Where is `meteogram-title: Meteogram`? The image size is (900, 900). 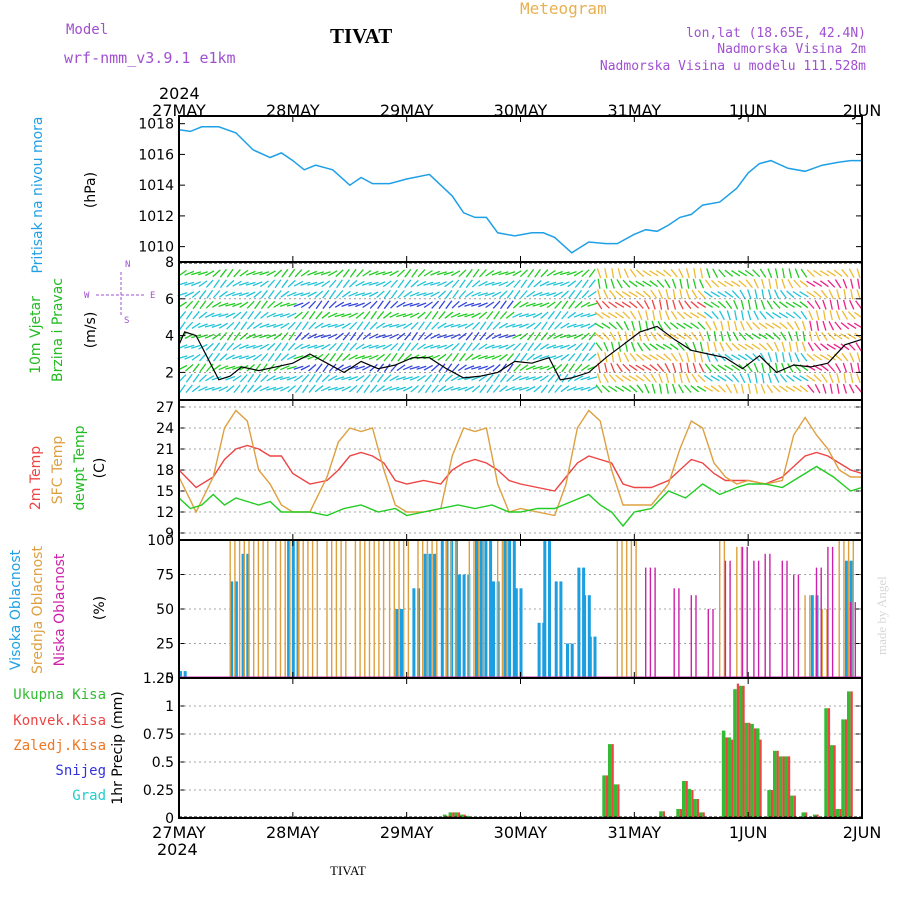
meteogram-title: Meteogram is located at coordinates (563, 9).